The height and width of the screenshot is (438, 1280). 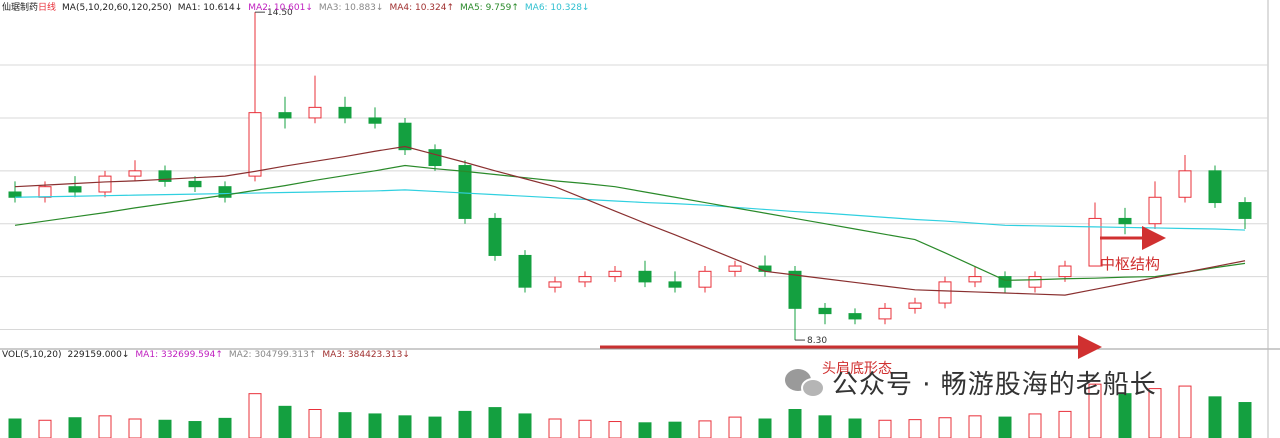 I want to click on low-label: 8.30, so click(x=817, y=341).